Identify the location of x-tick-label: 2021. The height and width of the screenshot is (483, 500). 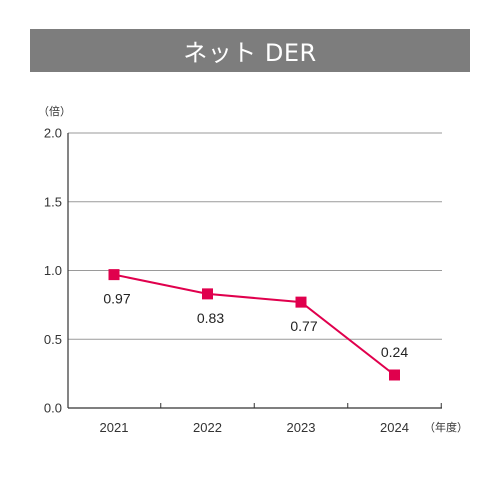
(114, 427).